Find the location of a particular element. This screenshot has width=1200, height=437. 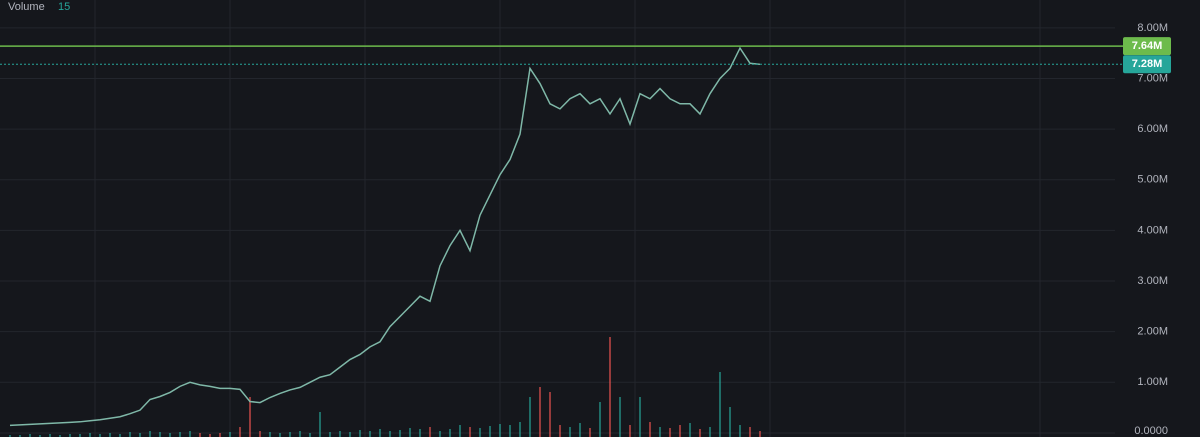

legend-name: Volume is located at coordinates (26, 7).